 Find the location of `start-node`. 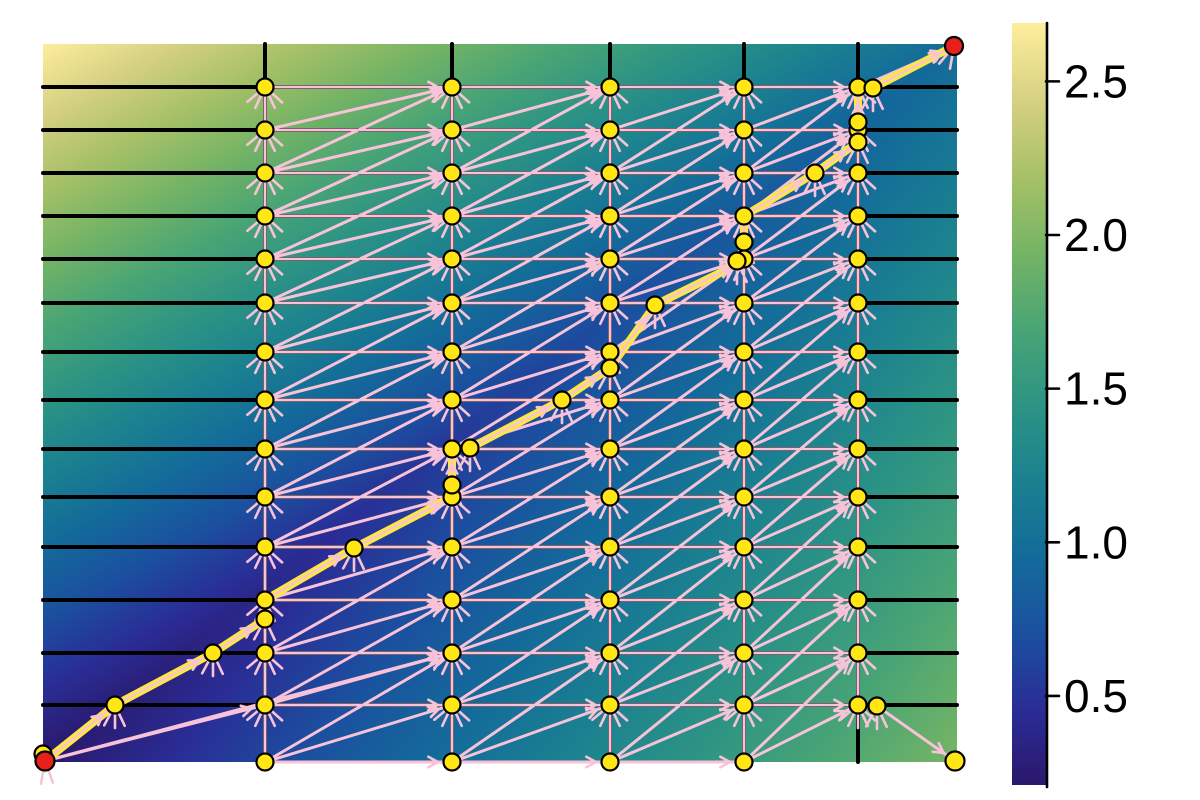

start-node is located at coordinates (45, 761).